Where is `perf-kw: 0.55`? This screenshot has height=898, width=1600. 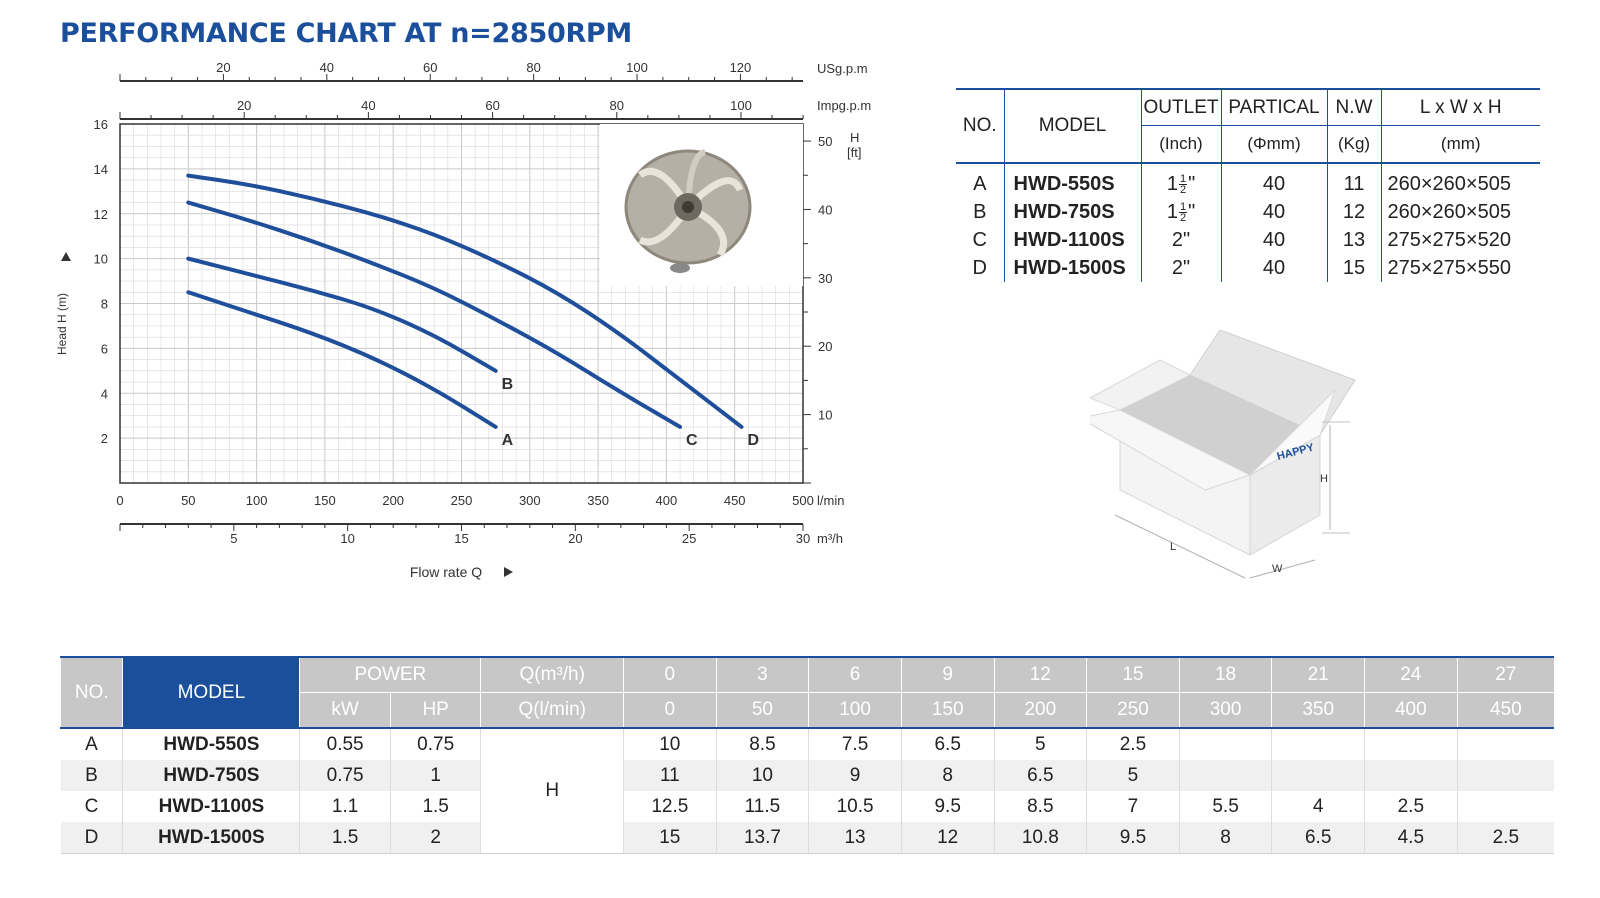 perf-kw: 0.55 is located at coordinates (345, 744).